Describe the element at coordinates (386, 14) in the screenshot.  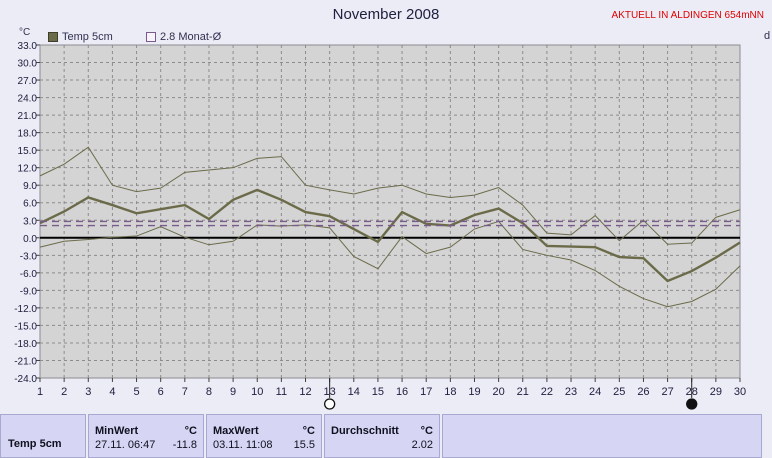
I see `chart-title: November 2008` at that location.